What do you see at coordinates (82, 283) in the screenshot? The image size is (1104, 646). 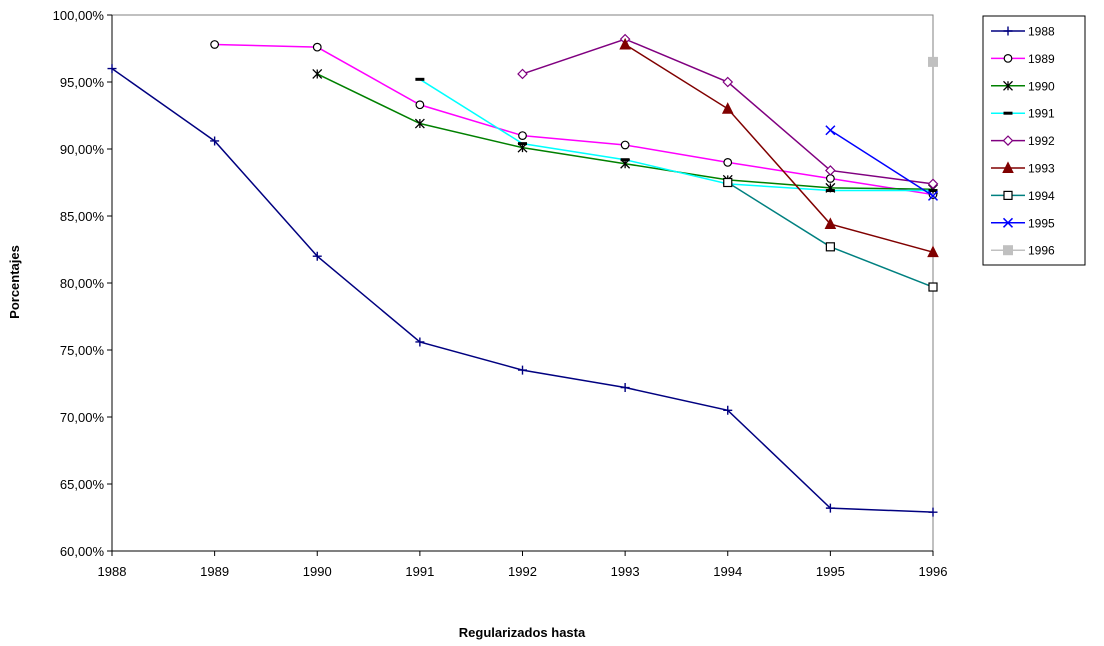 I see `y-tick-label: 80,00%` at bounding box center [82, 283].